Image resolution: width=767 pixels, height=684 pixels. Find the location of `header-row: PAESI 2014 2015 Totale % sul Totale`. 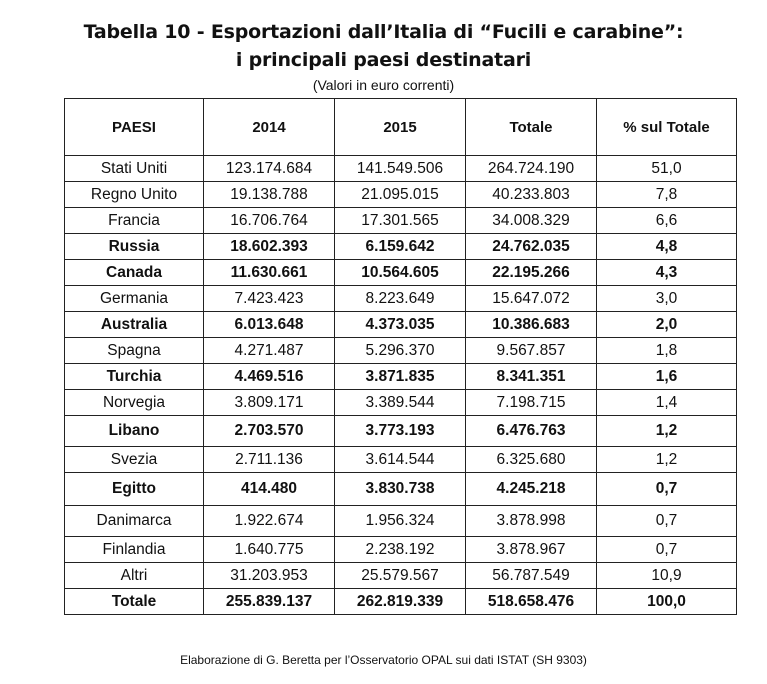

header-row: PAESI 2014 2015 Totale % sul Totale is located at coordinates (400, 127).